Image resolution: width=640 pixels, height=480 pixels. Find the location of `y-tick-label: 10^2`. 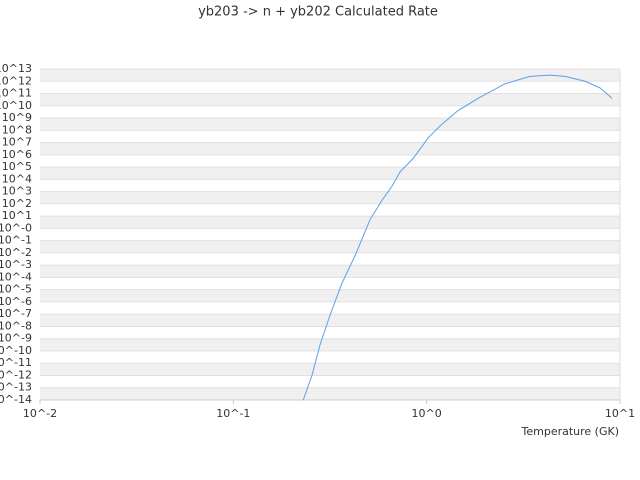

y-tick-label: 10^2 is located at coordinates (17, 203).